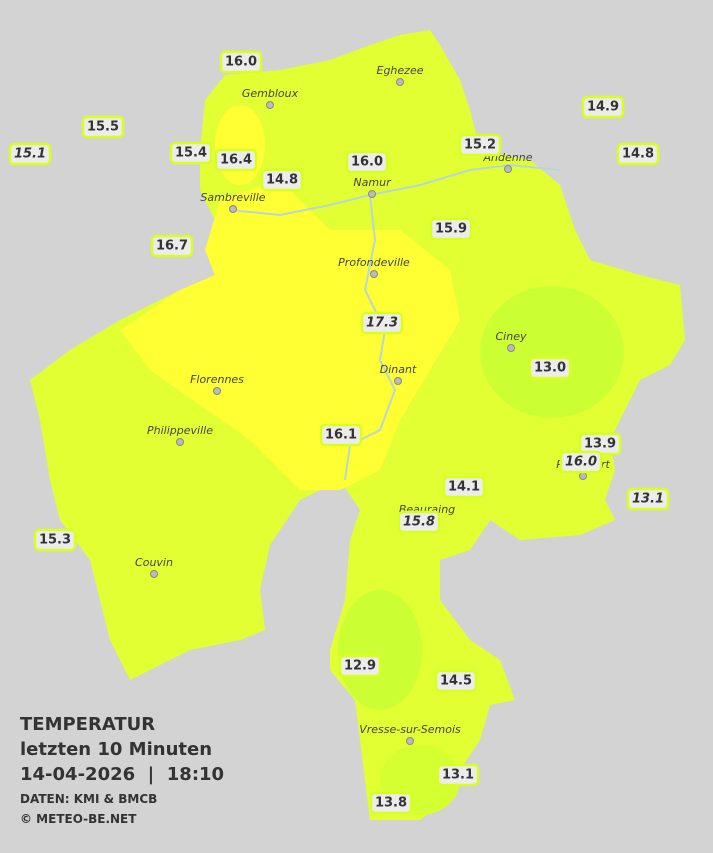  I want to click on station-value: 13.8, so click(391, 803).